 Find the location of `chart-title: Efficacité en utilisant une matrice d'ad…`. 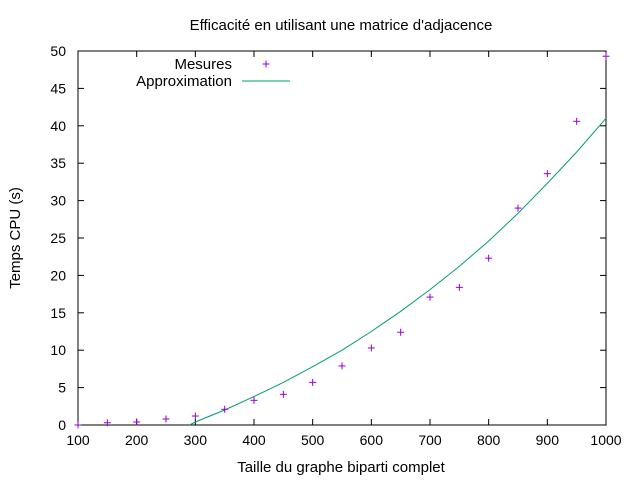

chart-title: Efficacité en utilisant une matrice d'ad… is located at coordinates (341, 25).